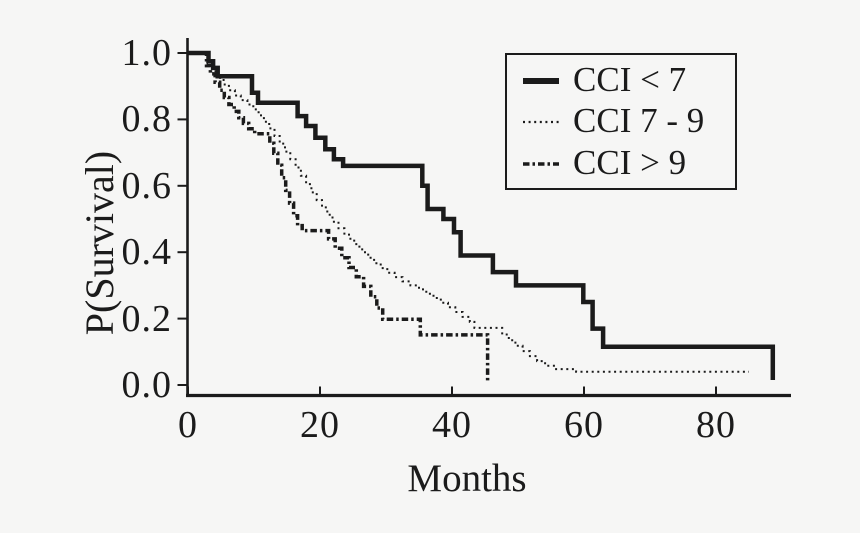 The image size is (860, 533). What do you see at coordinates (467, 478) in the screenshot?
I see `x-axis-title: Months` at bounding box center [467, 478].